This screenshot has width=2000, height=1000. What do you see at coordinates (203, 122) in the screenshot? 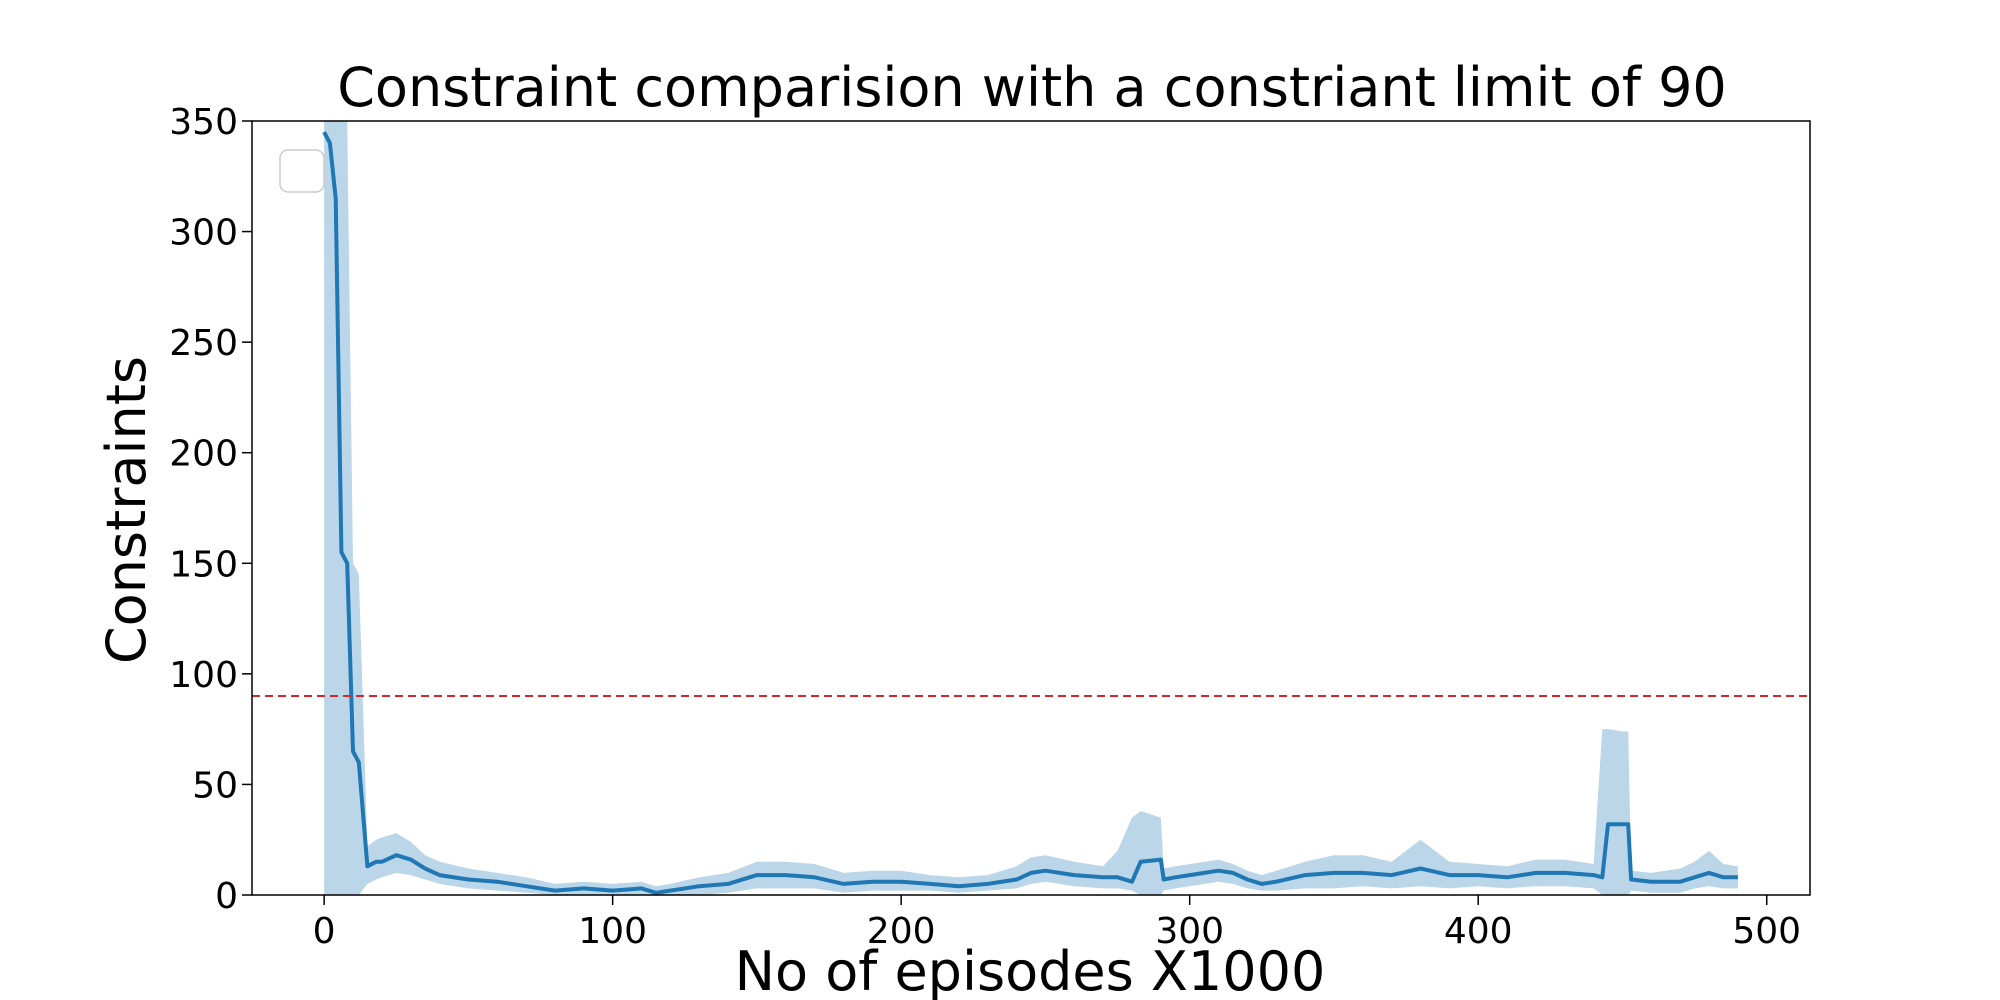
I see `y-tick-label: 350` at bounding box center [203, 122].